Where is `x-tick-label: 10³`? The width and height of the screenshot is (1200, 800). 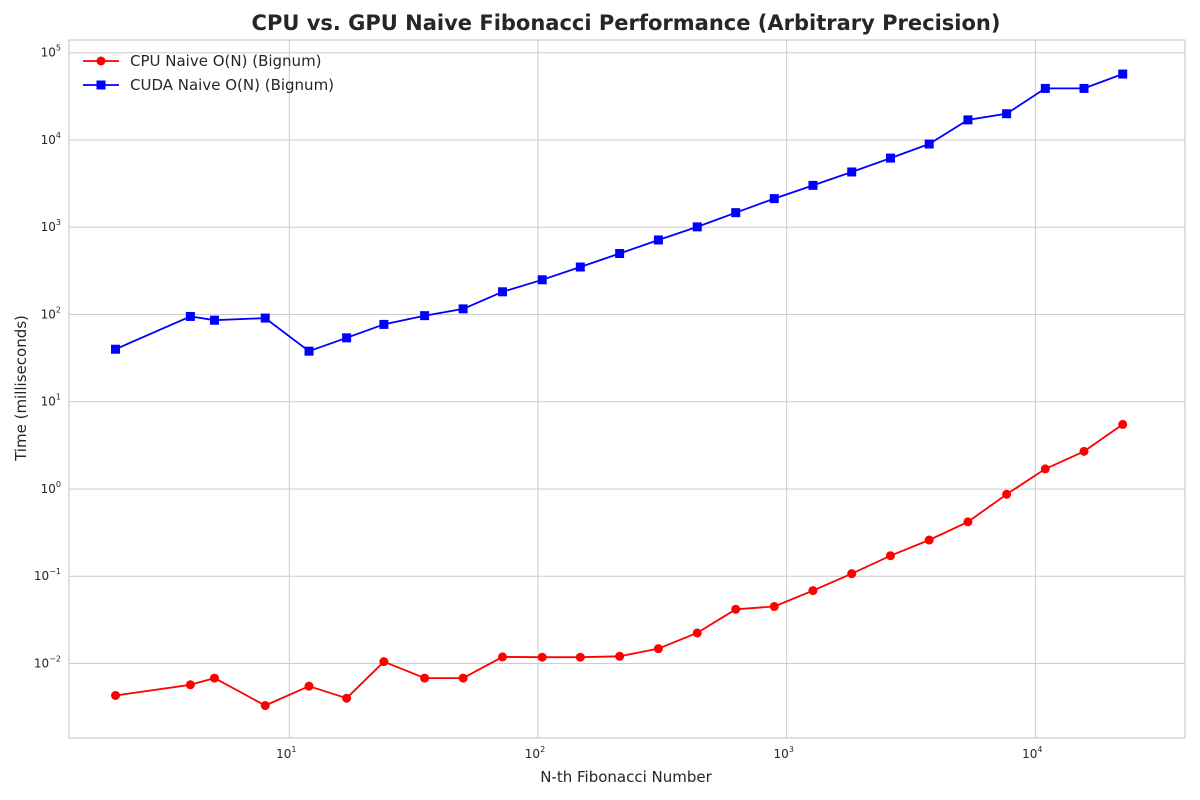 x-tick-label: 10³ is located at coordinates (783, 753).